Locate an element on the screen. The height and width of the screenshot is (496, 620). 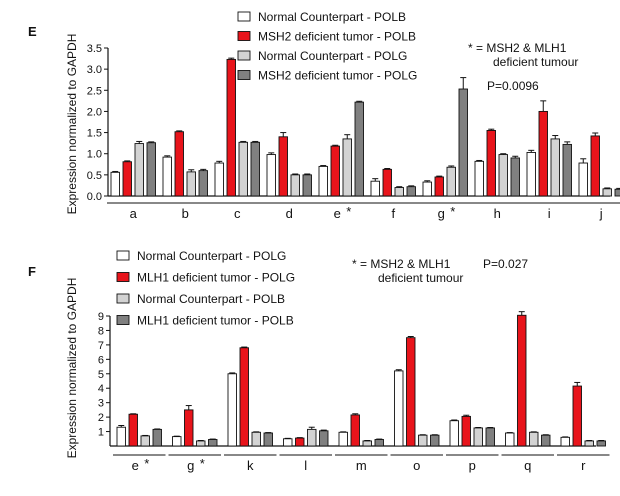
y-tick-label: 2 is located at coordinates (101, 418).